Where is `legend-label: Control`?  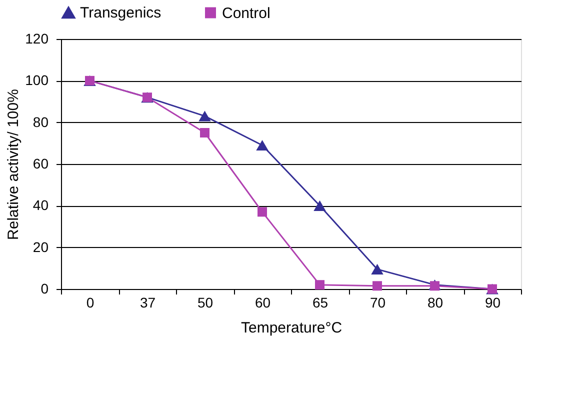 legend-label: Control is located at coordinates (246, 13).